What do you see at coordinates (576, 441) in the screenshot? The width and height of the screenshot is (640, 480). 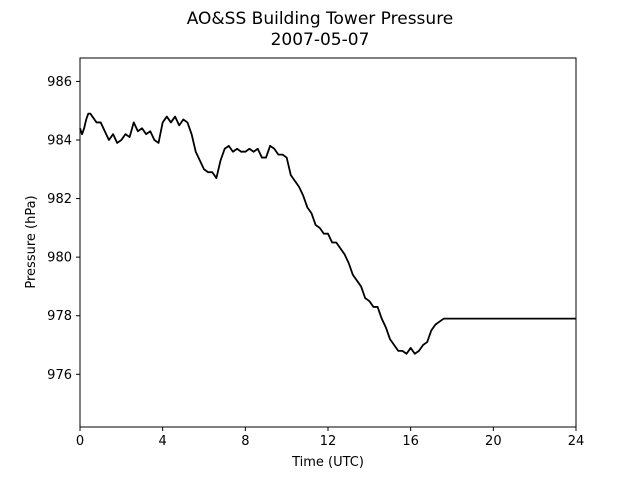 I see `x-tick-label: 24` at bounding box center [576, 441].